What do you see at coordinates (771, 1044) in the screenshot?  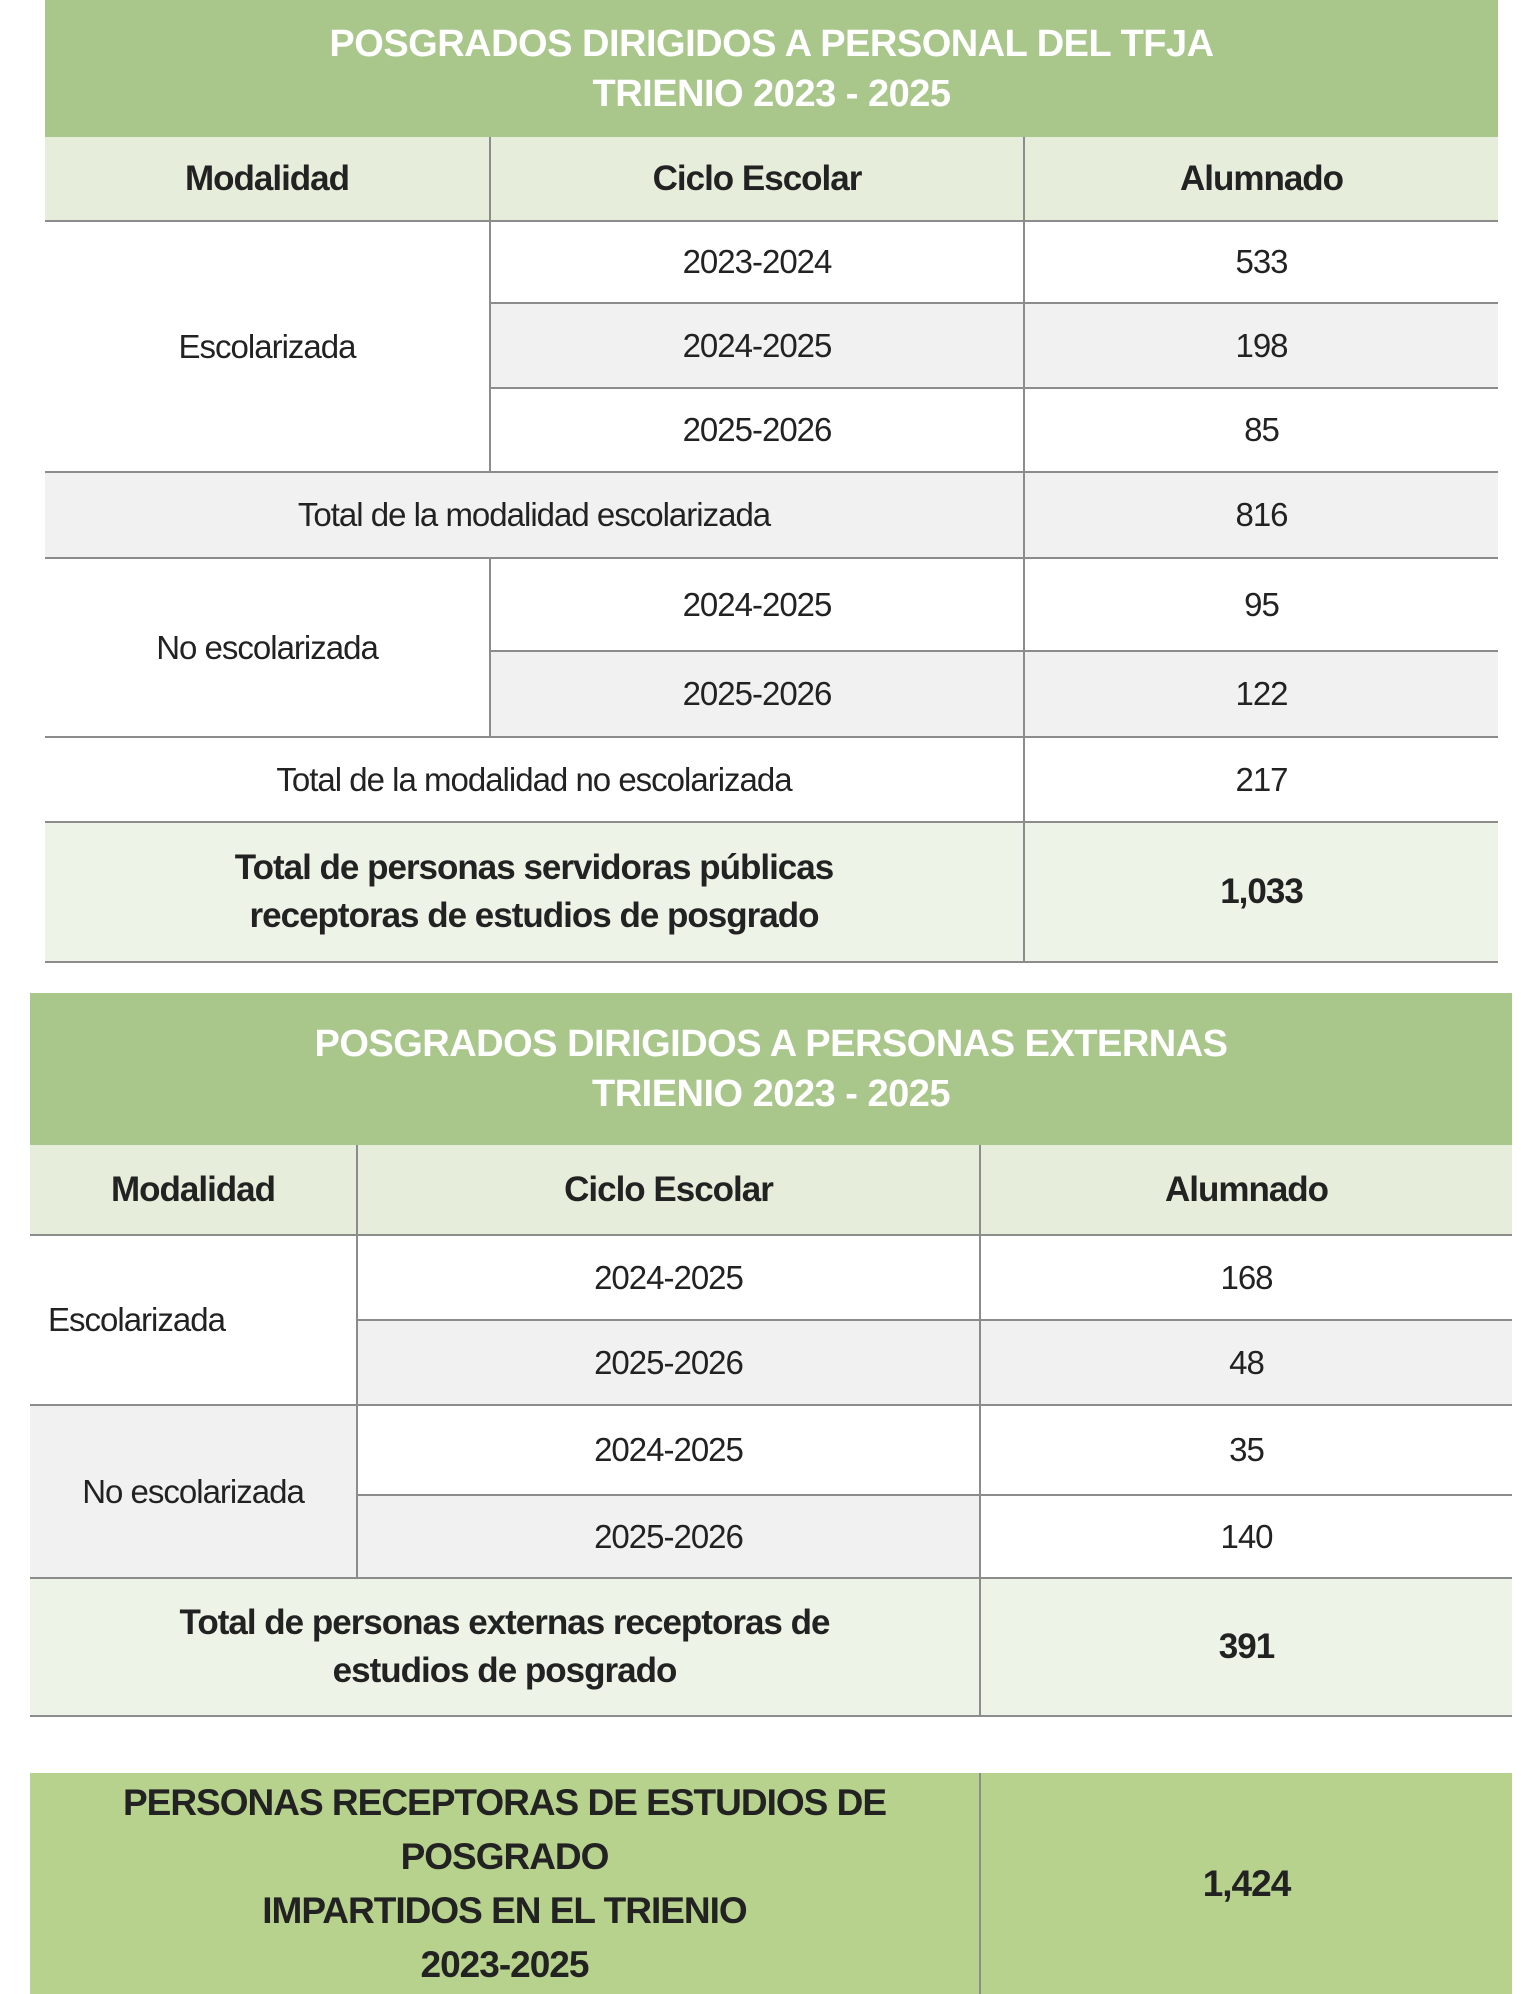 I see `title-line: POSGRADOS DIRIGIDOS A PERSONAS EXTERNAS` at bounding box center [771, 1044].